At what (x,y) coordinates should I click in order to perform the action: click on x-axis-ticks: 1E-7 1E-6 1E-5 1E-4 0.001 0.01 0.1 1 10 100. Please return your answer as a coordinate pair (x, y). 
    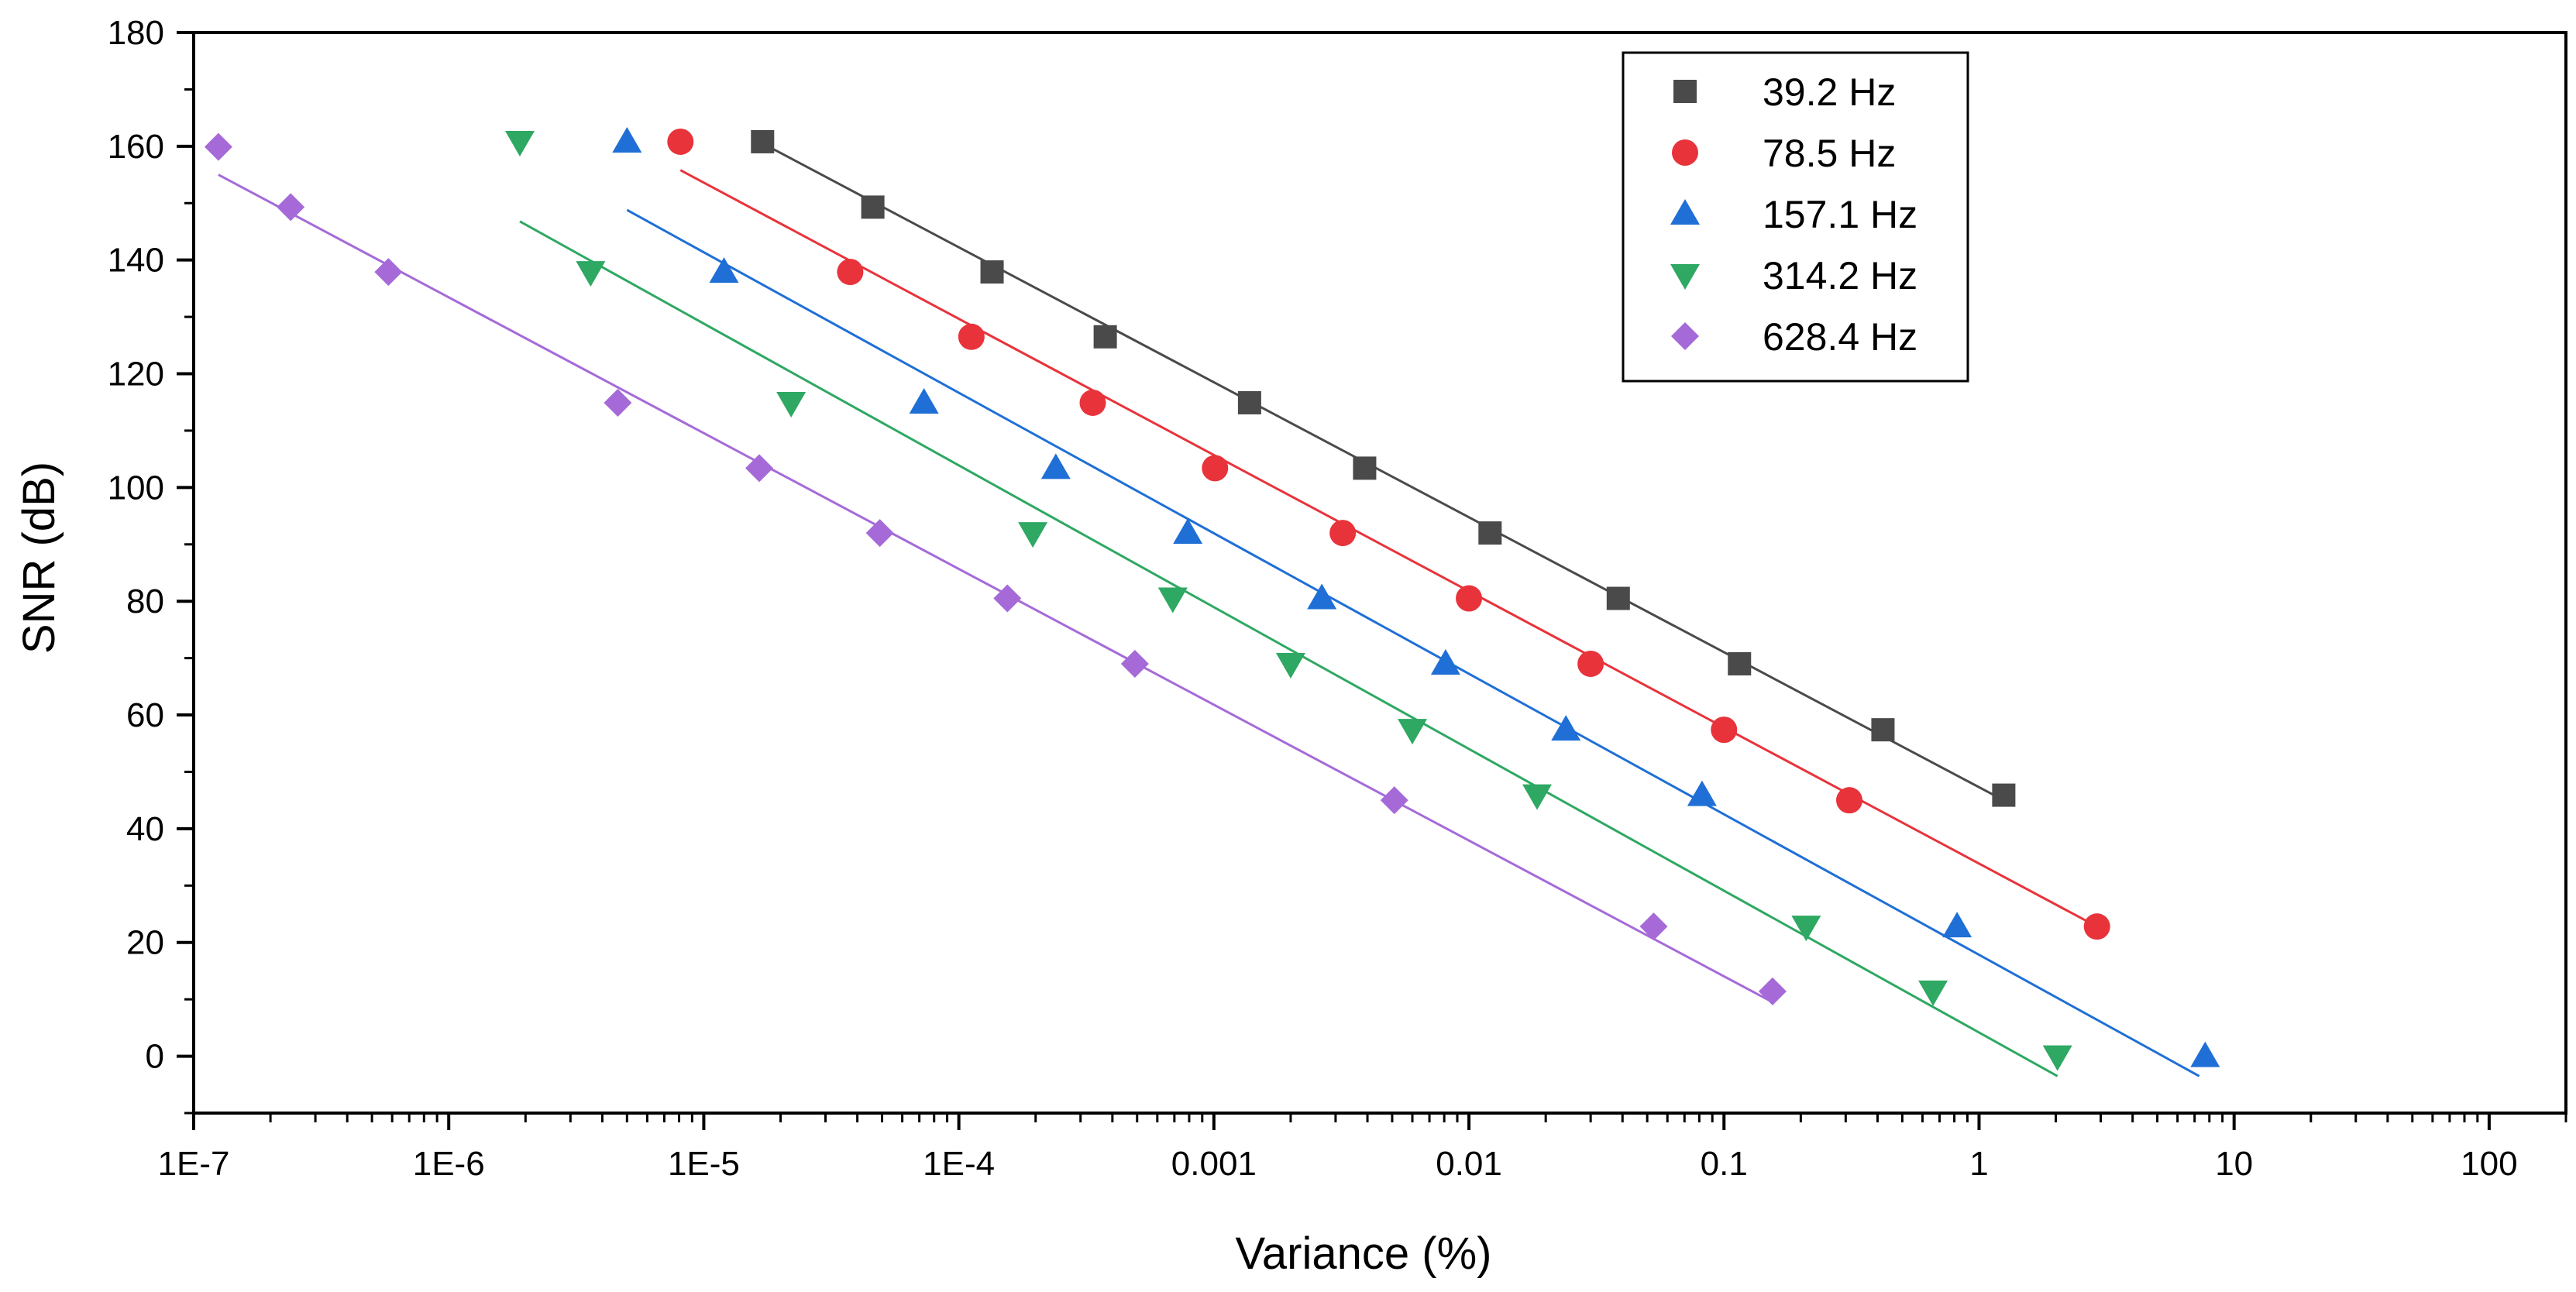
    Looking at the image, I should click on (1362, 1148).